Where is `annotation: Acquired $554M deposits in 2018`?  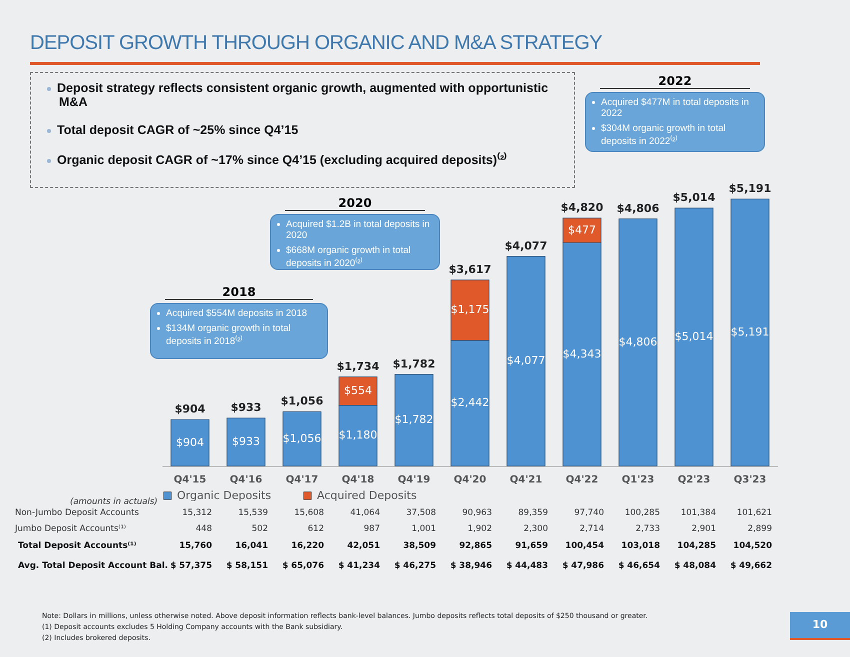
annotation: Acquired $554M deposits in 2018 is located at coordinates (236, 313).